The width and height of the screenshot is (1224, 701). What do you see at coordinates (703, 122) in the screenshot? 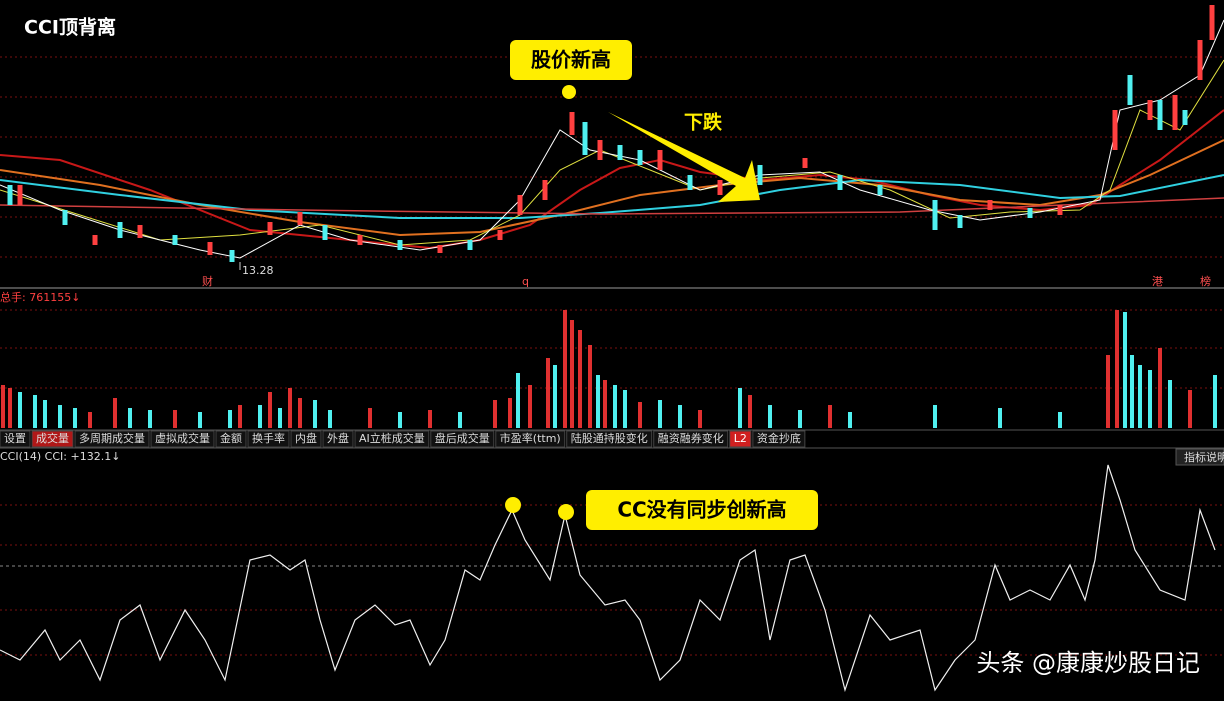
I see `decline-label: 下跌` at bounding box center [703, 122].